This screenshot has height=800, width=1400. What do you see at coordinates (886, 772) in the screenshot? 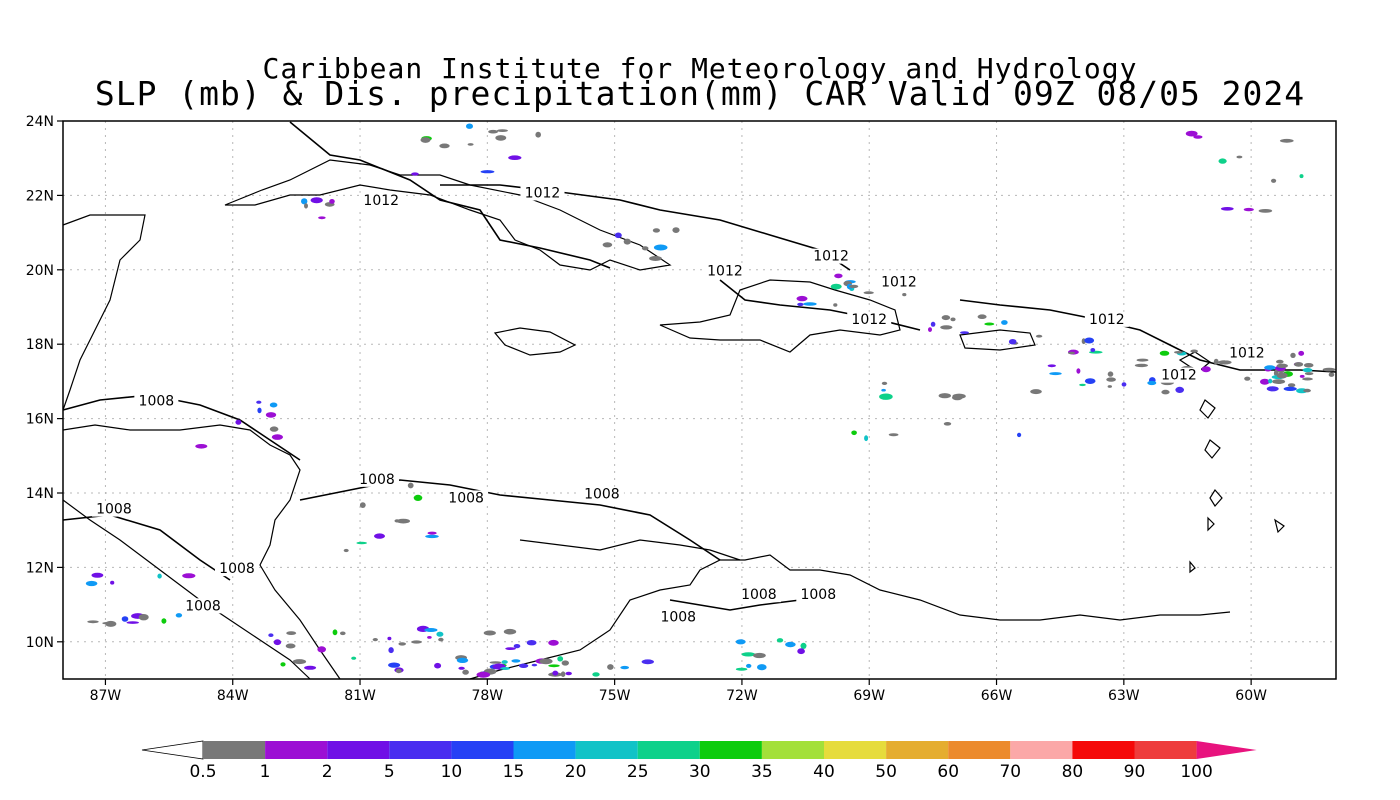
I see `colorbar-label: 50` at bounding box center [886, 772].